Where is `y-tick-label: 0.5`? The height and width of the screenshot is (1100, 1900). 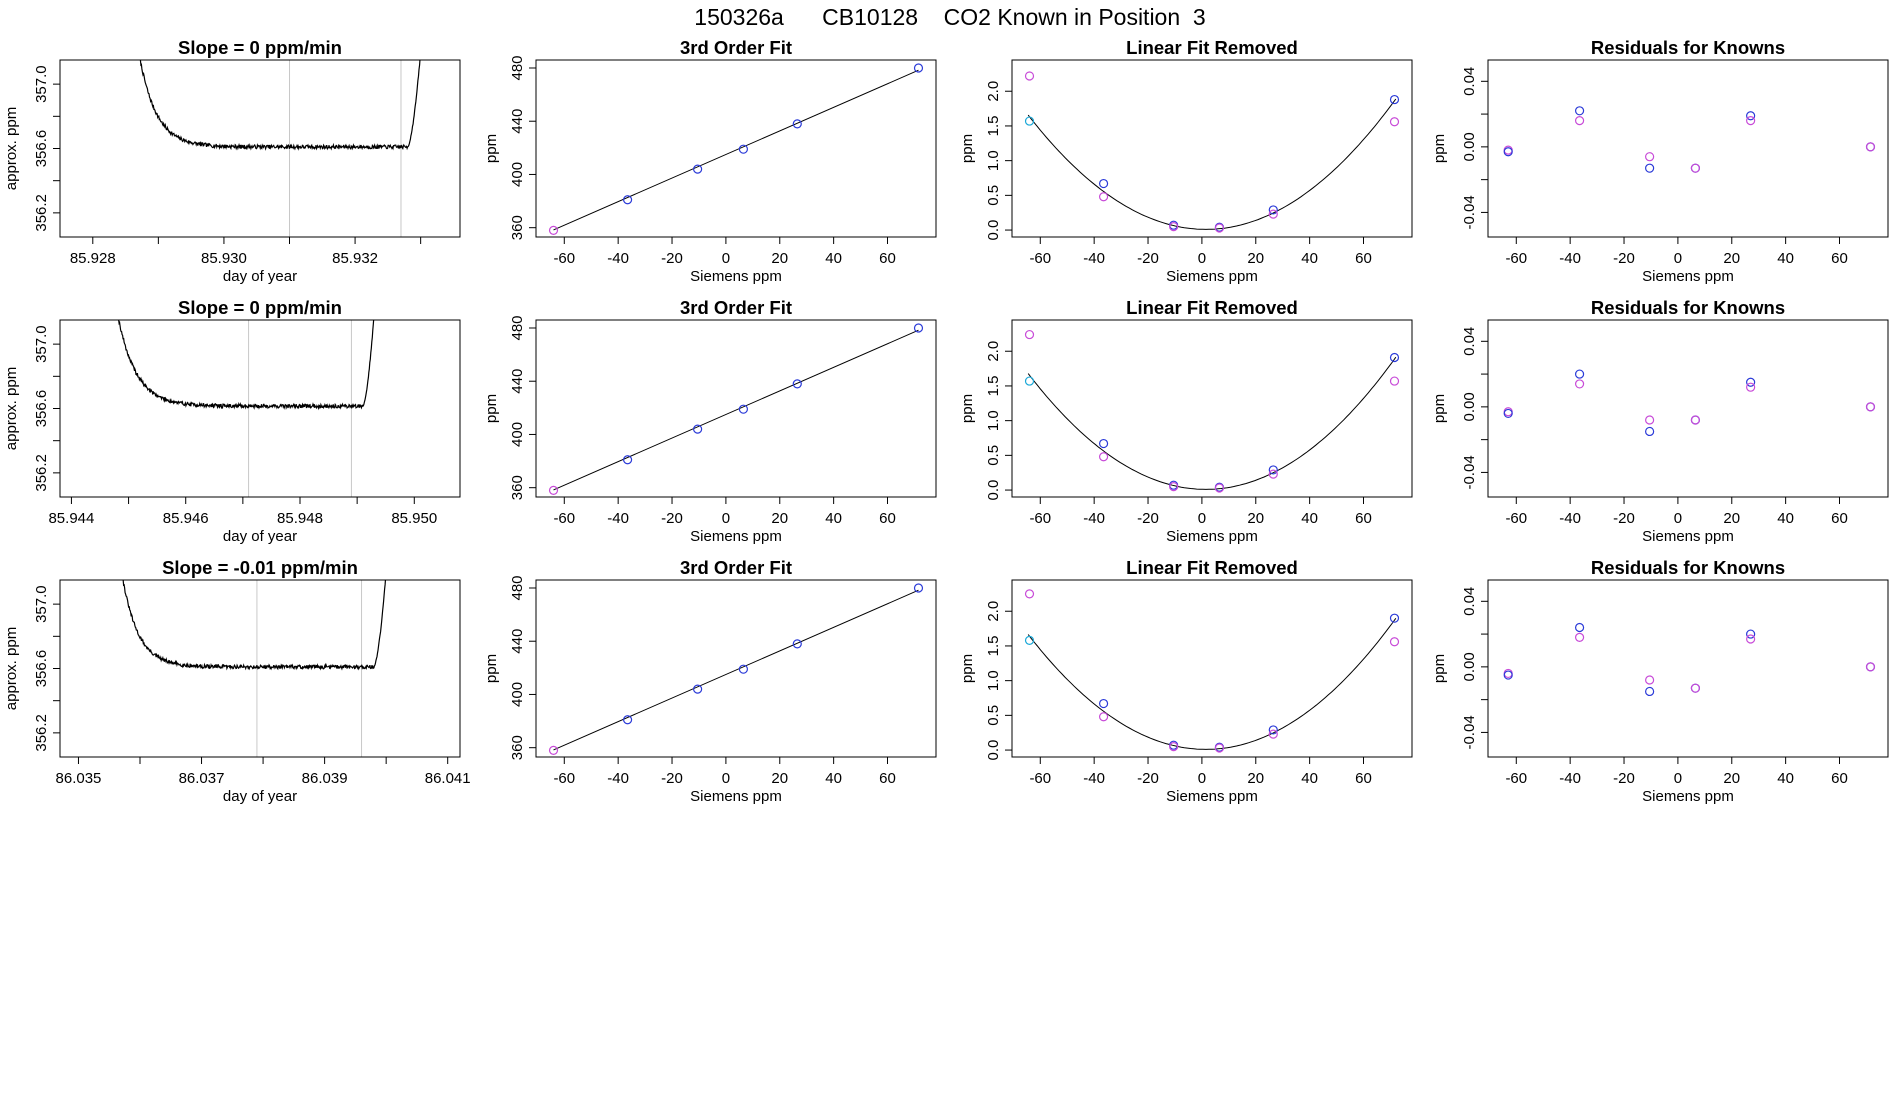
y-tick-label: 0.5 is located at coordinates (993, 455).